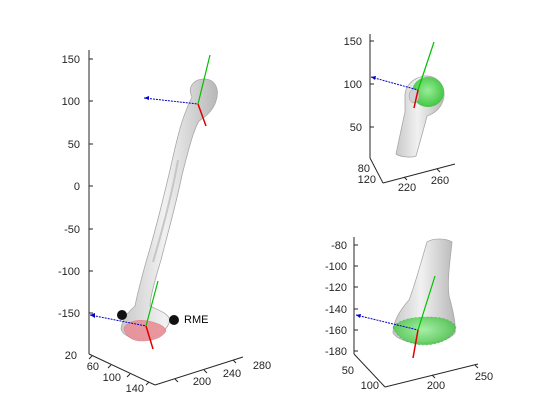 Image resolution: width=560 pixels, height=420 pixels. Describe the element at coordinates (71, 60) in the screenshot. I see `main-z-tick-label: 150` at that location.